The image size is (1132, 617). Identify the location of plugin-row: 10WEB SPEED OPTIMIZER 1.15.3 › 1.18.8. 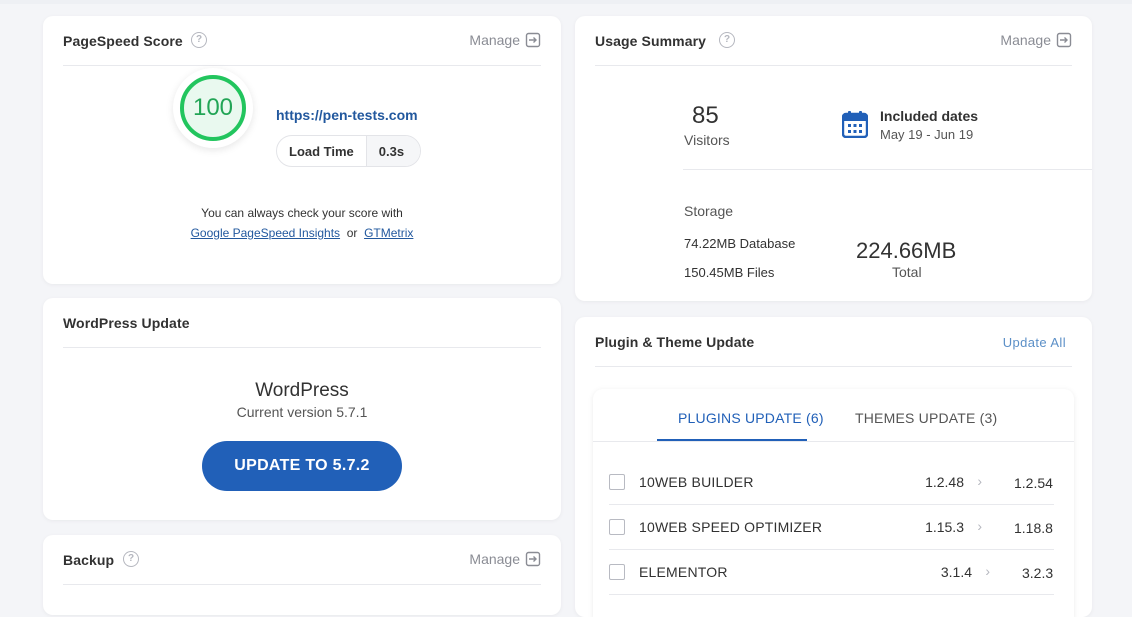
(831, 527).